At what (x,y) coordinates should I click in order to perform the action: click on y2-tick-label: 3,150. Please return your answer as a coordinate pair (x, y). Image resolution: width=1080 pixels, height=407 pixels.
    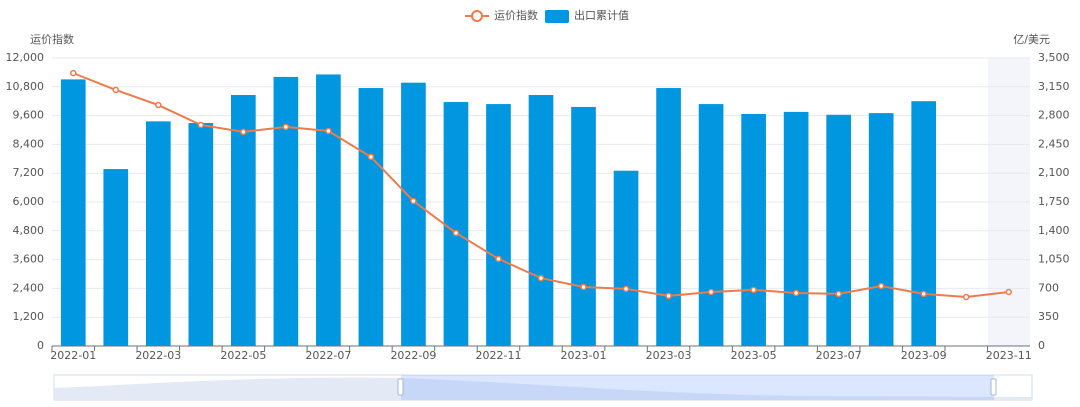
    Looking at the image, I should click on (1054, 86).